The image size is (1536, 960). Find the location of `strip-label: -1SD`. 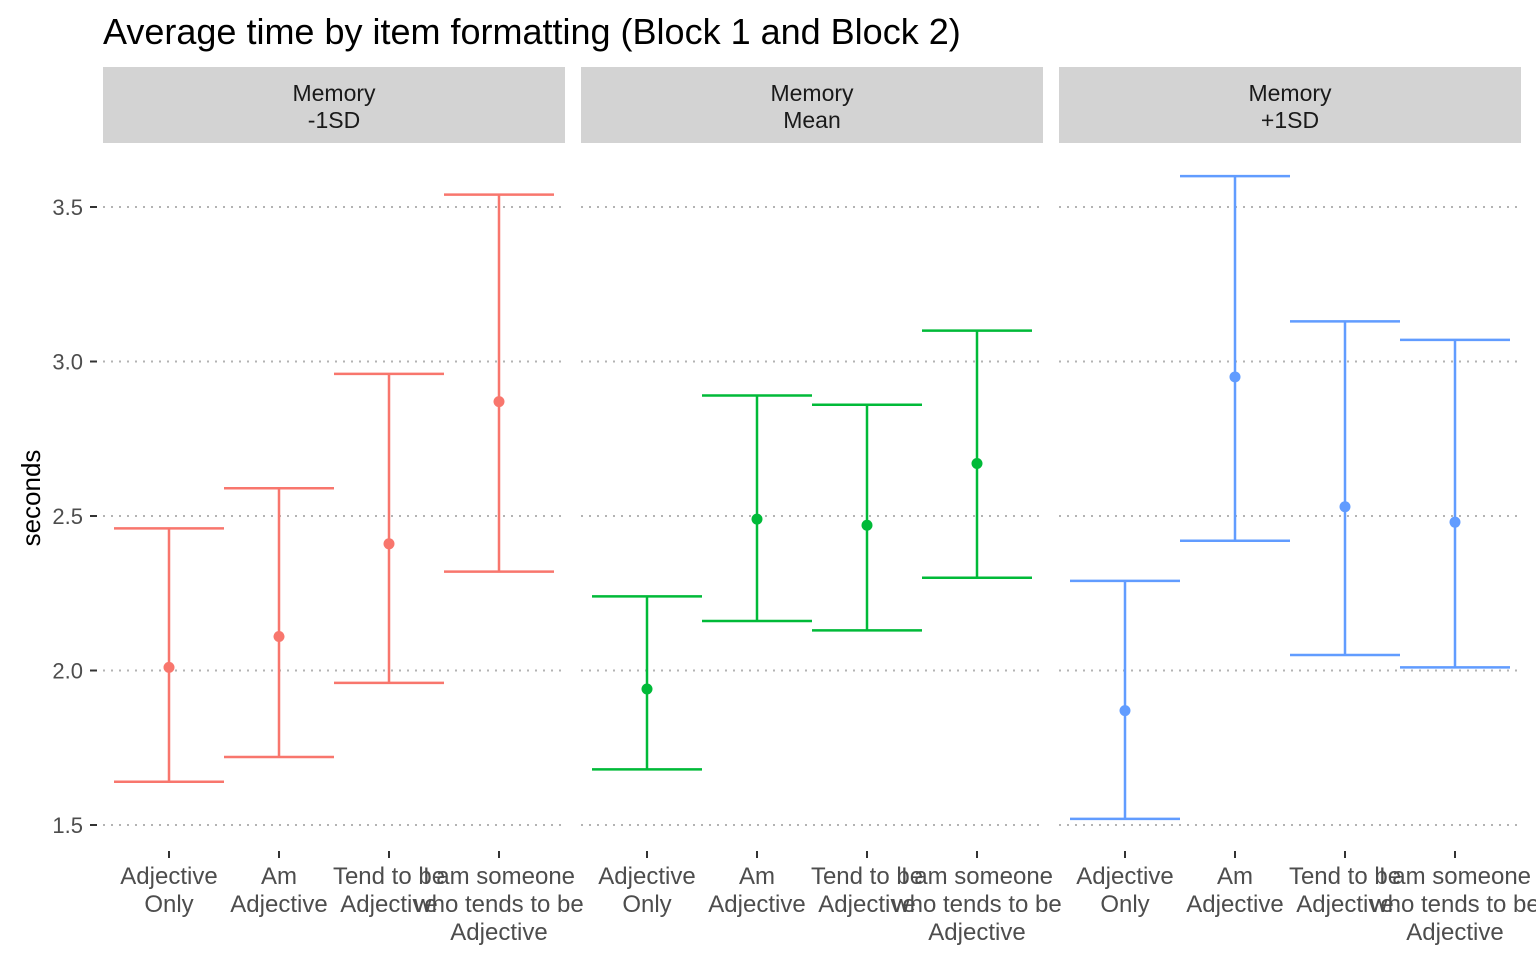

strip-label: -1SD is located at coordinates (334, 120).